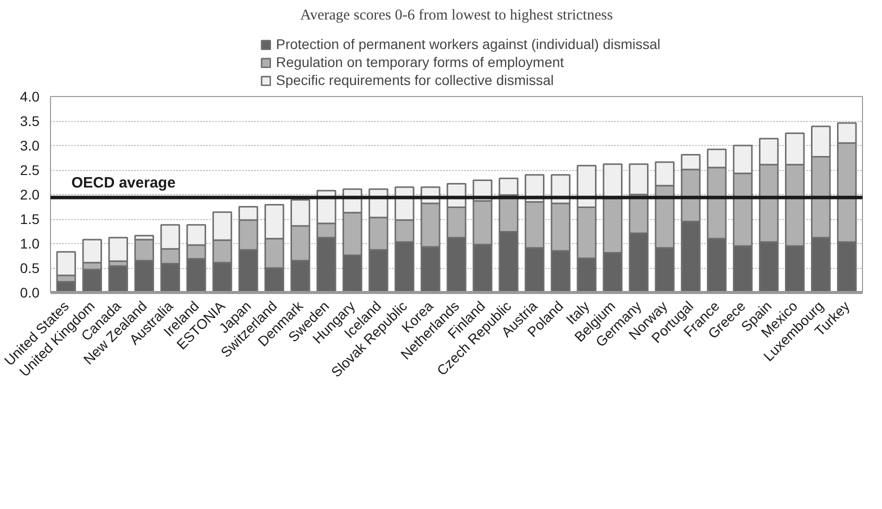  I want to click on y-tick-label: 3.0, so click(30, 146).